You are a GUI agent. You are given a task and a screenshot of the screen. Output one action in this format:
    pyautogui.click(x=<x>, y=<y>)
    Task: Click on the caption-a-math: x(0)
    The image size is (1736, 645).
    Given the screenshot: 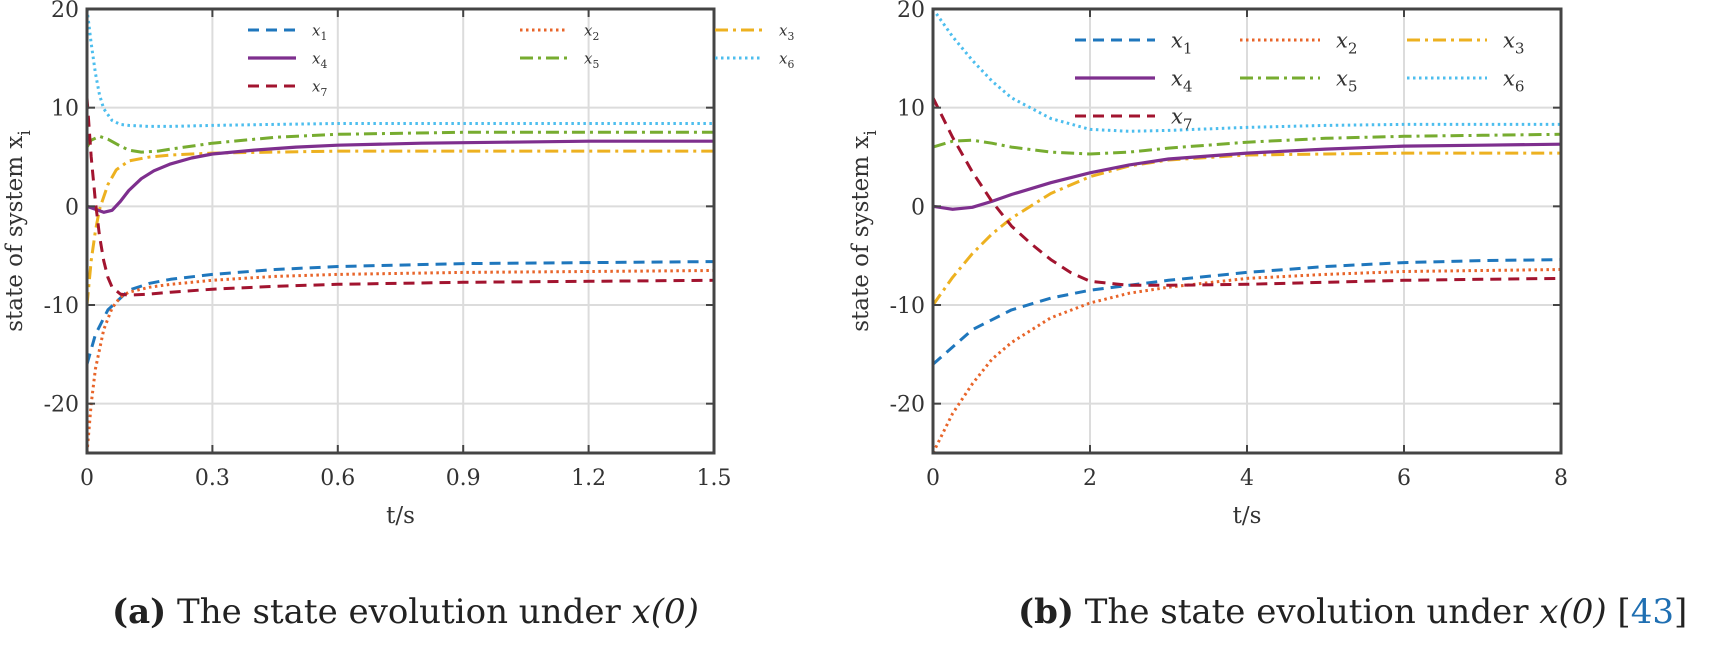 What is the action you would take?
    pyautogui.click(x=665, y=612)
    